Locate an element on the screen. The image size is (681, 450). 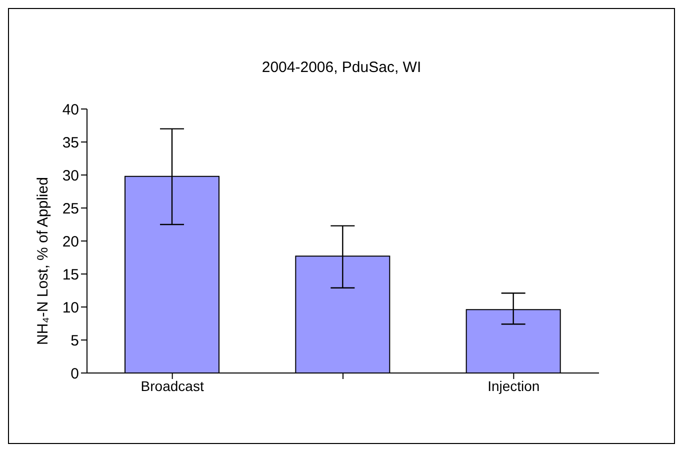
y-tick-label: 5 is located at coordinates (74, 341).